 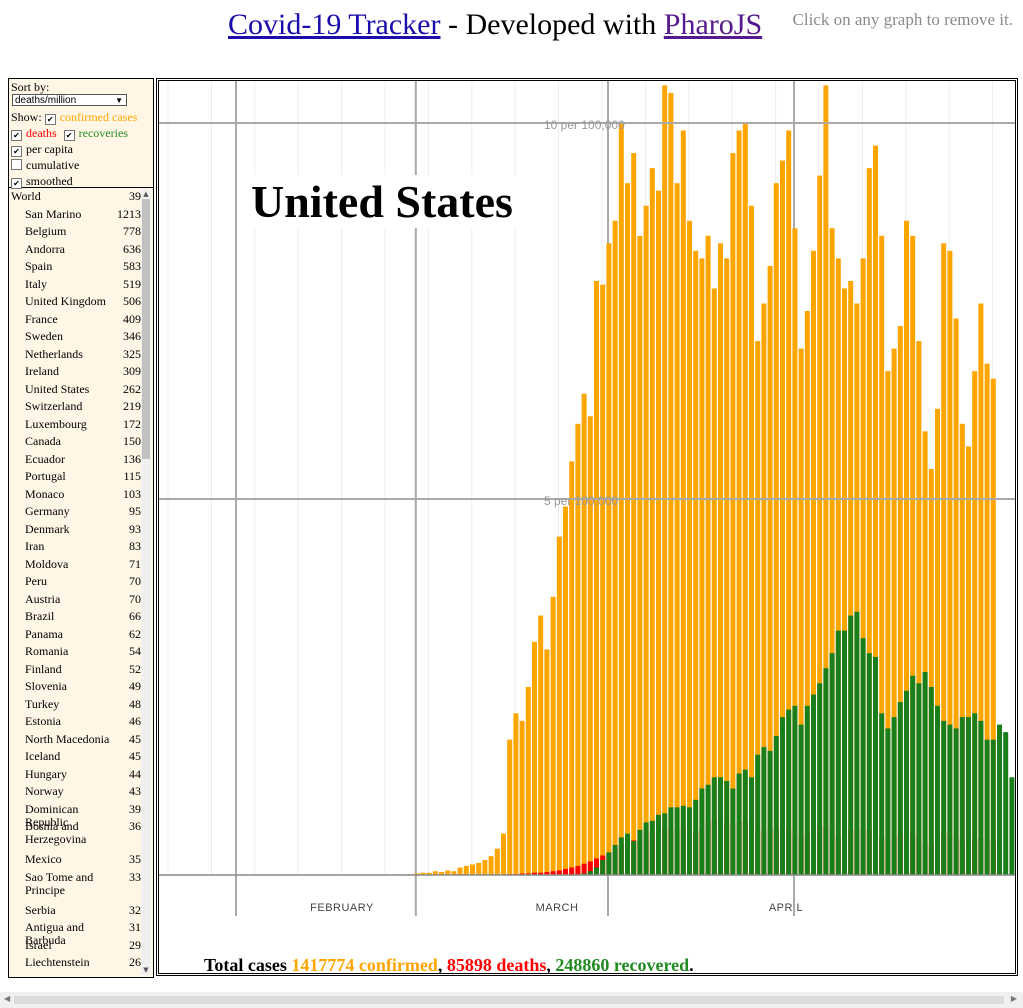 I want to click on country-row: Antigua and Barbuda 31, so click(x=75, y=934).